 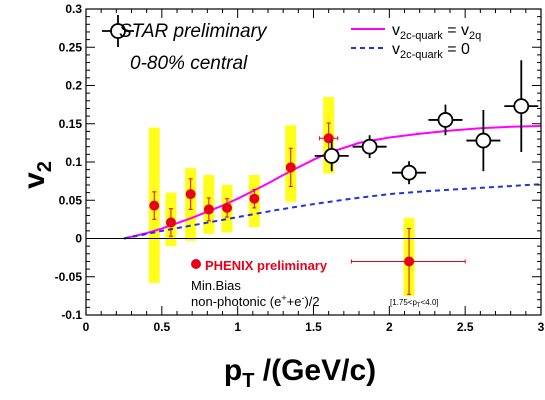 What do you see at coordinates (185, 44) in the screenshot?
I see `star-legend: STAR preliminary 0-80% central` at bounding box center [185, 44].